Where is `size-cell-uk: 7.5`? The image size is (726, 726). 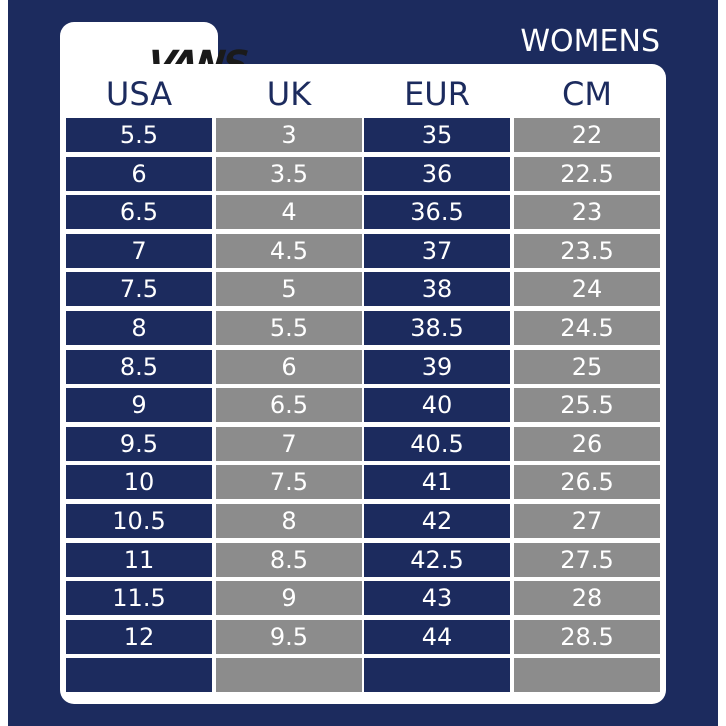
size-cell-uk: 7.5 is located at coordinates (289, 482).